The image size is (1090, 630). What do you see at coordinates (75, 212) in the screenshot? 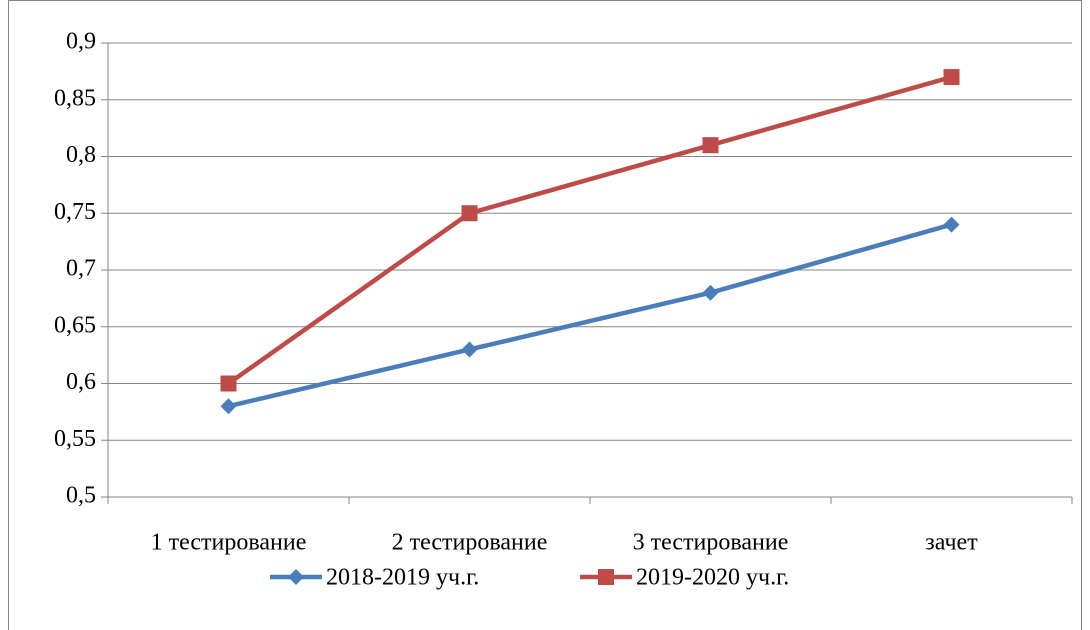
I see `y-tick-label: 0,75` at bounding box center [75, 212].